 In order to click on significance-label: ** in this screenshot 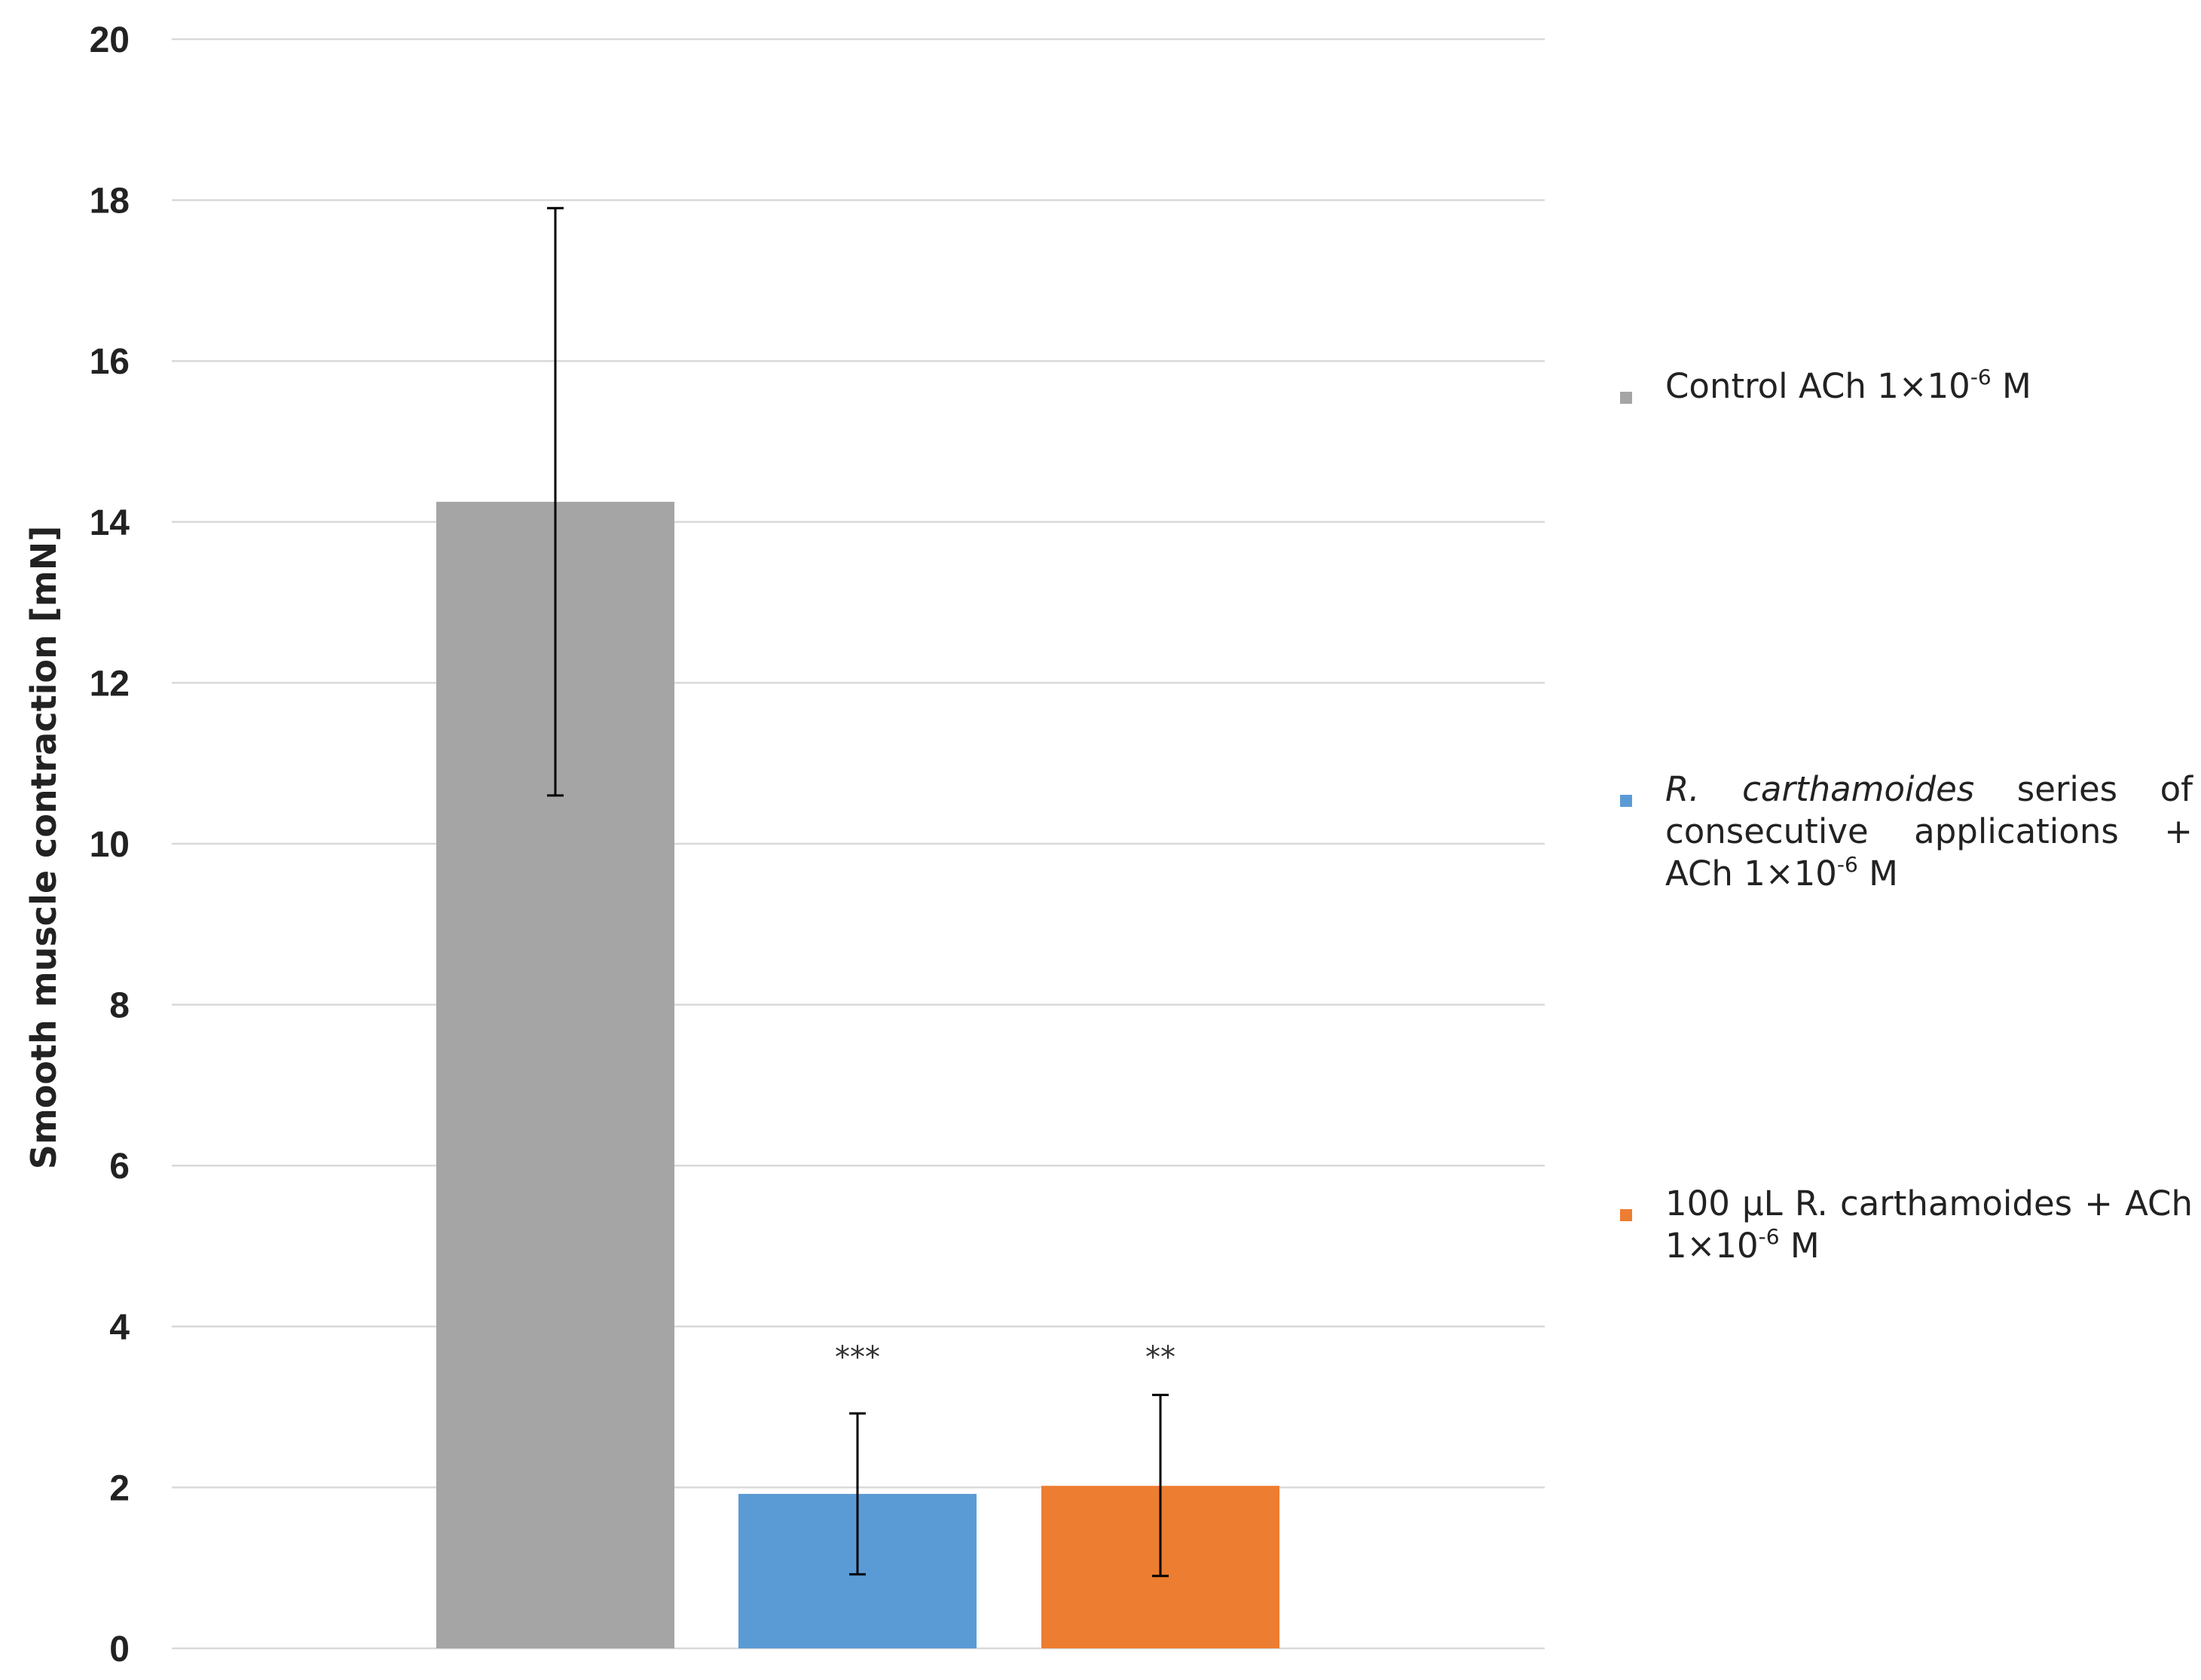, I will do `click(1160, 1357)`.